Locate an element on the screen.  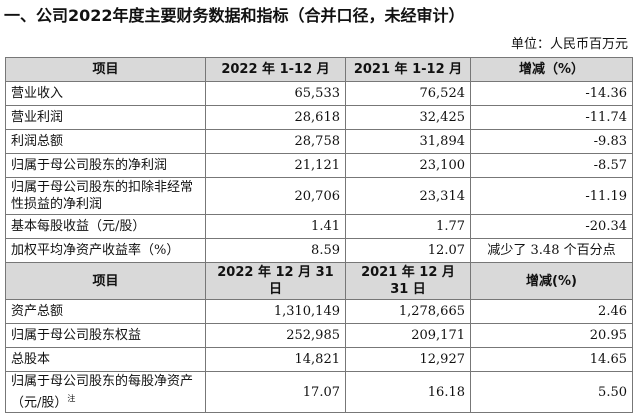
data-row: 归属于母公司股东的每股净资产（元/股）注 17.07 16.18 5.50 is located at coordinates (319, 391).